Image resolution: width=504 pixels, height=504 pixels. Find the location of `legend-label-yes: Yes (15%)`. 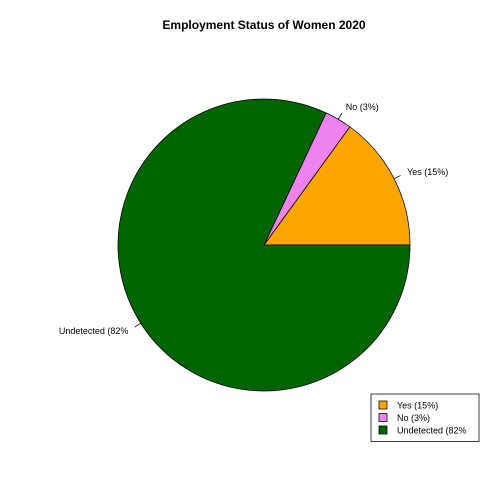

legend-label-yes: Yes (15%) is located at coordinates (417, 406).